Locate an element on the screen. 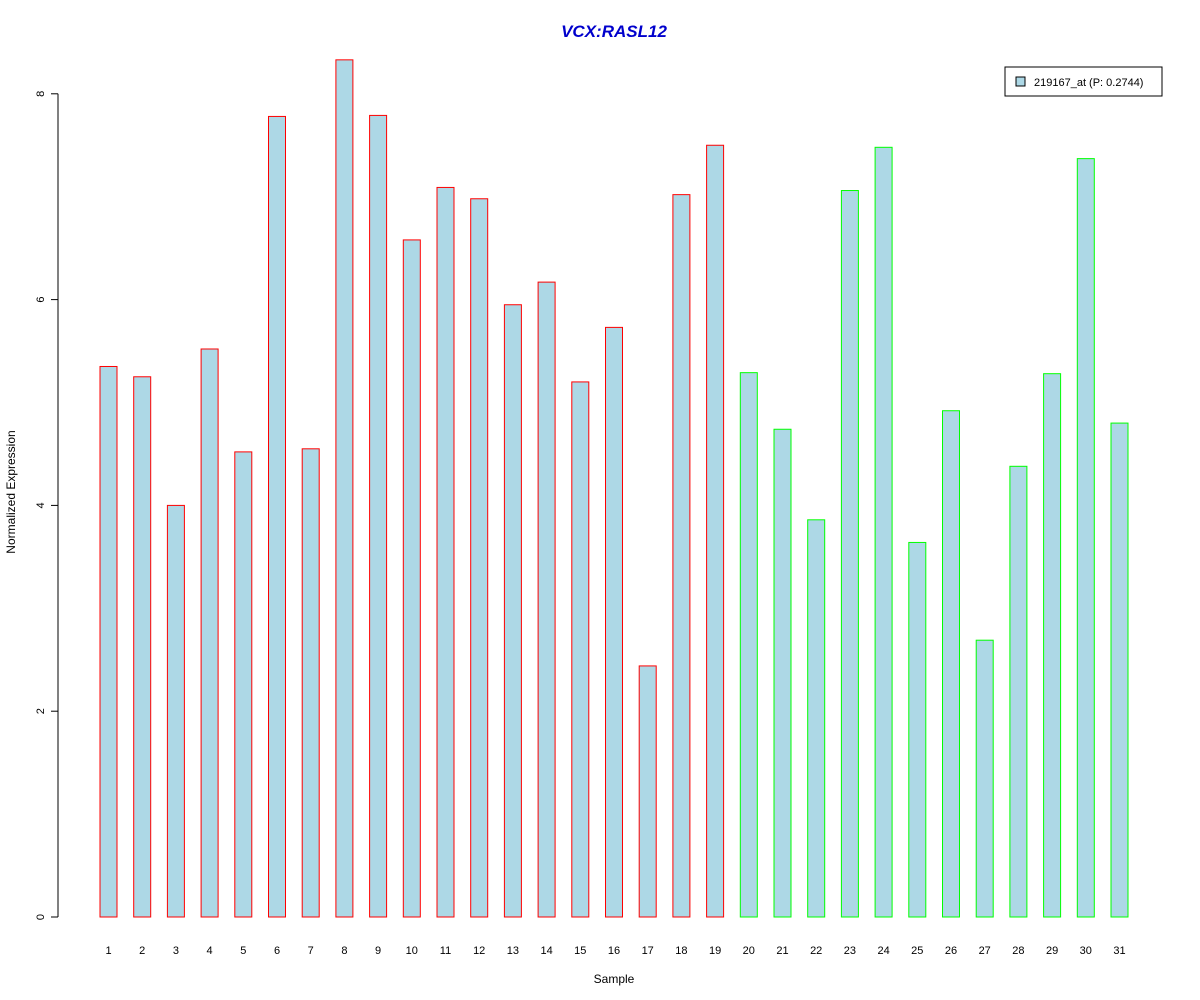  x-tick-label: 2 is located at coordinates (142, 951).